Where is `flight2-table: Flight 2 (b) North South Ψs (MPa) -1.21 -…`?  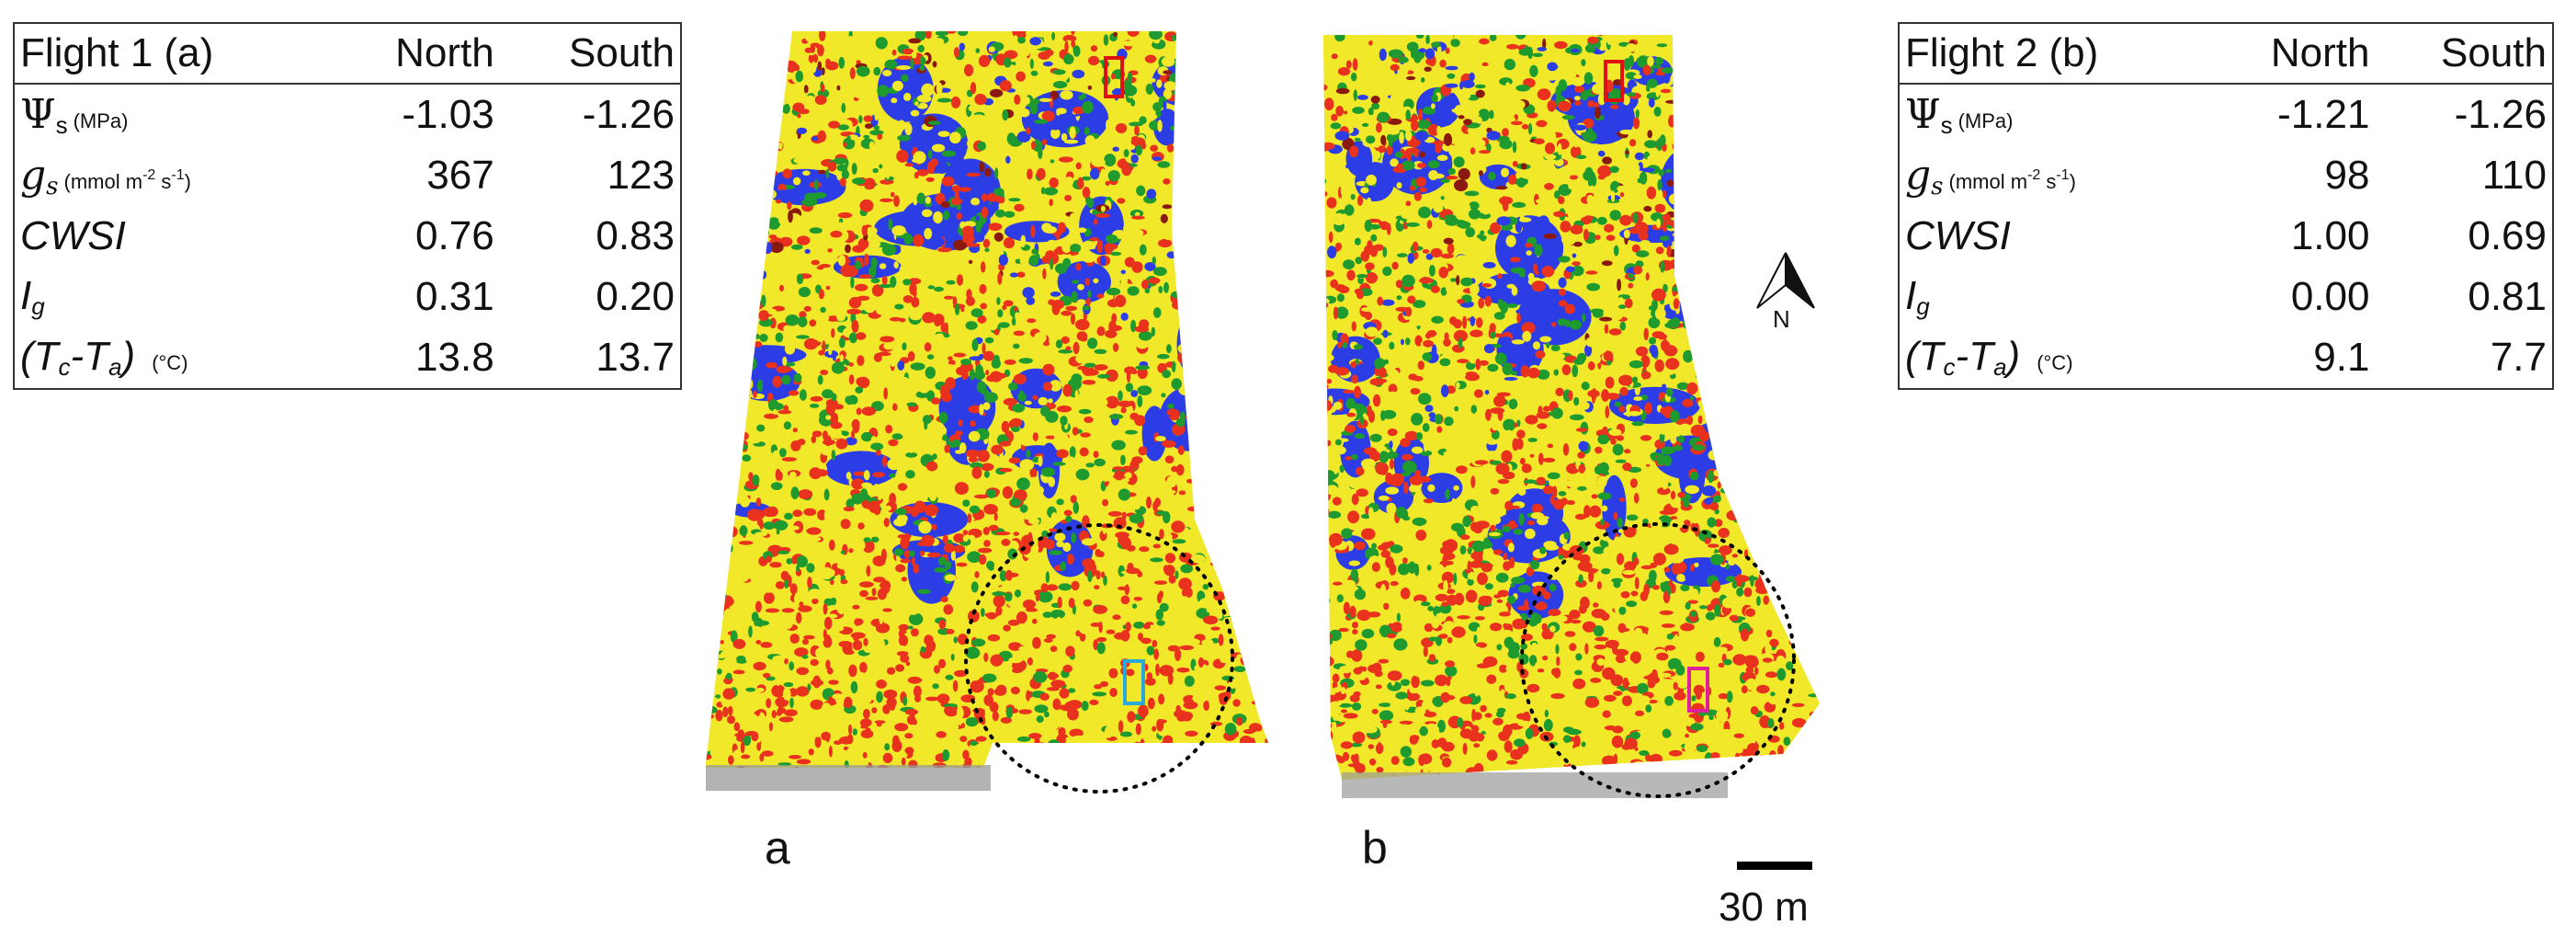 flight2-table: Flight 2 (b) North South Ψs (MPa) -1.21 -… is located at coordinates (2226, 206).